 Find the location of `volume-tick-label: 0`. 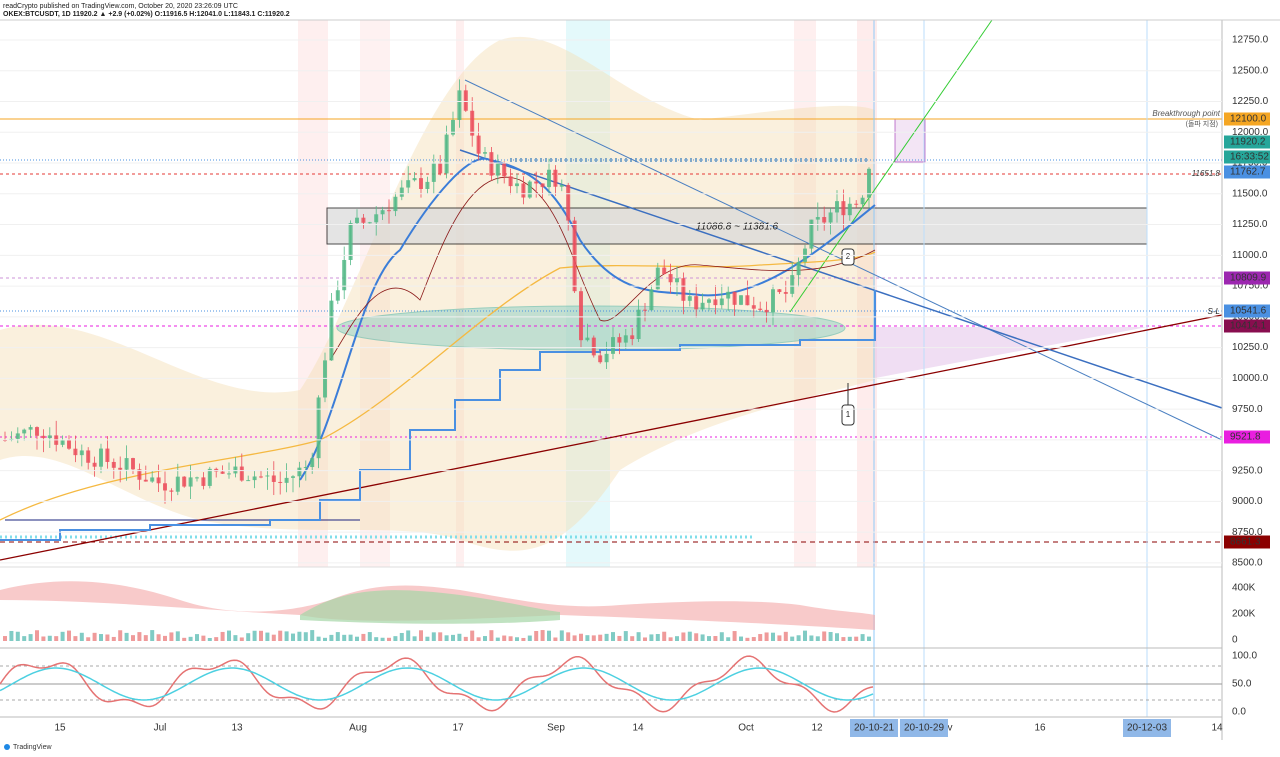

volume-tick-label: 0 is located at coordinates (1235, 640).